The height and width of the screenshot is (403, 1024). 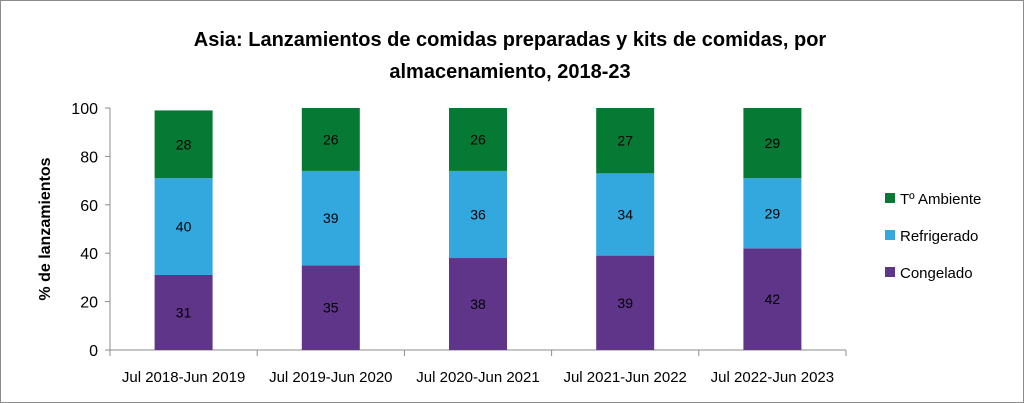 I want to click on y-tick-label: 20, so click(x=89, y=303).